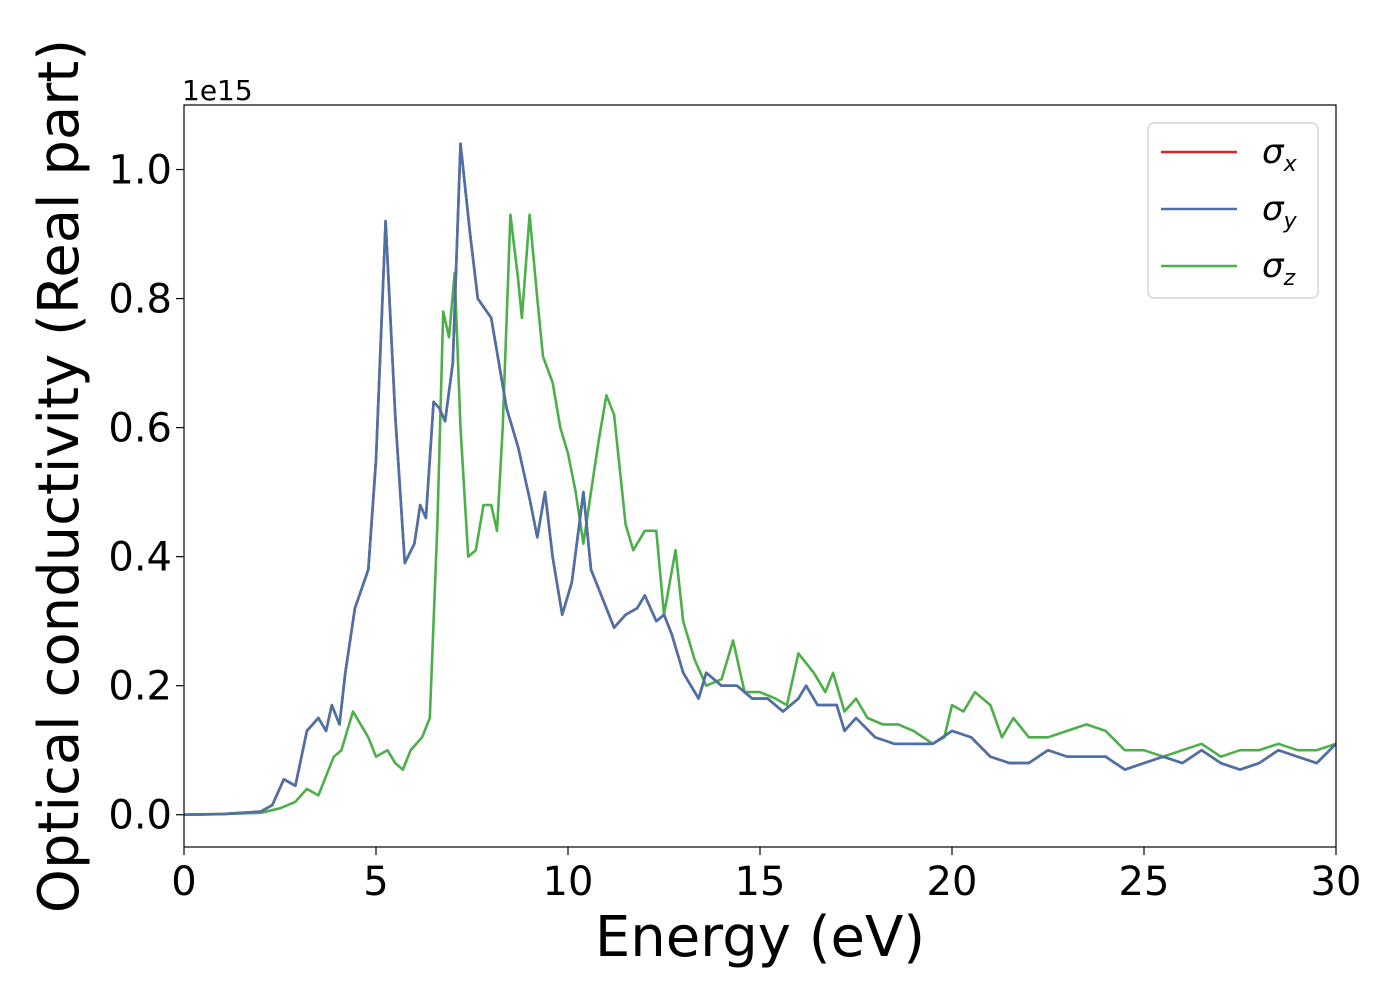 The width and height of the screenshot is (1400, 1000). I want to click on y-axis-title: Optical conductivity (Real part), so click(59, 476).